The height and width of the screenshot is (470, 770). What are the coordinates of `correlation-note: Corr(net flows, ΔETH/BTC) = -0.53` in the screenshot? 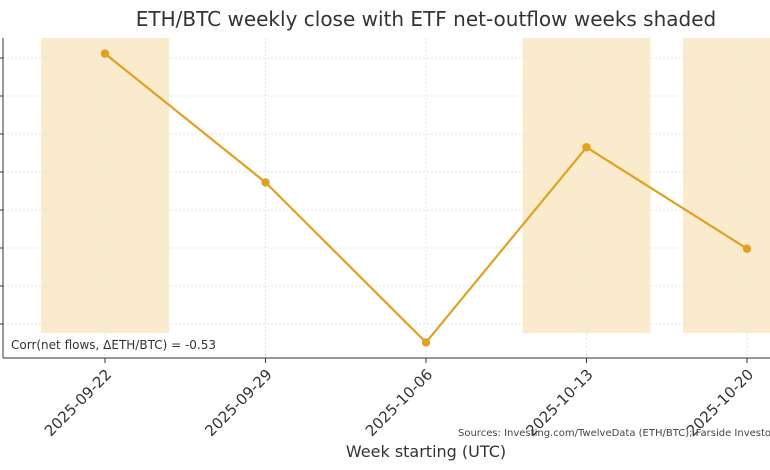 It's located at (113, 345).